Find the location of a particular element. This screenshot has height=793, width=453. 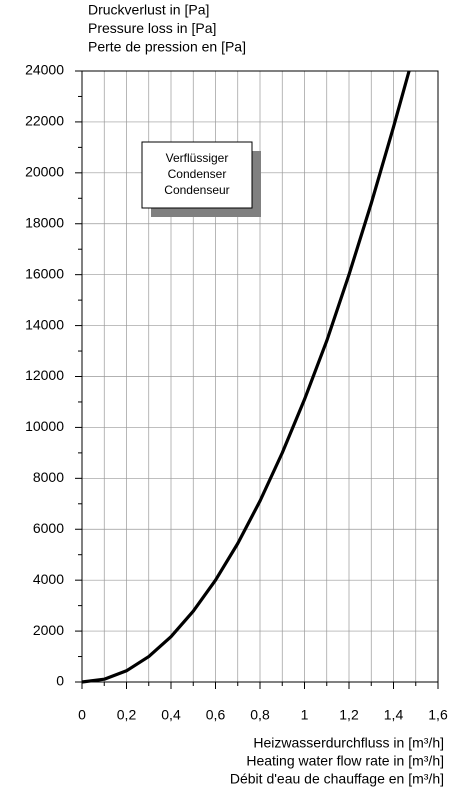

x-tick-label: 0,4 is located at coordinates (171, 715).